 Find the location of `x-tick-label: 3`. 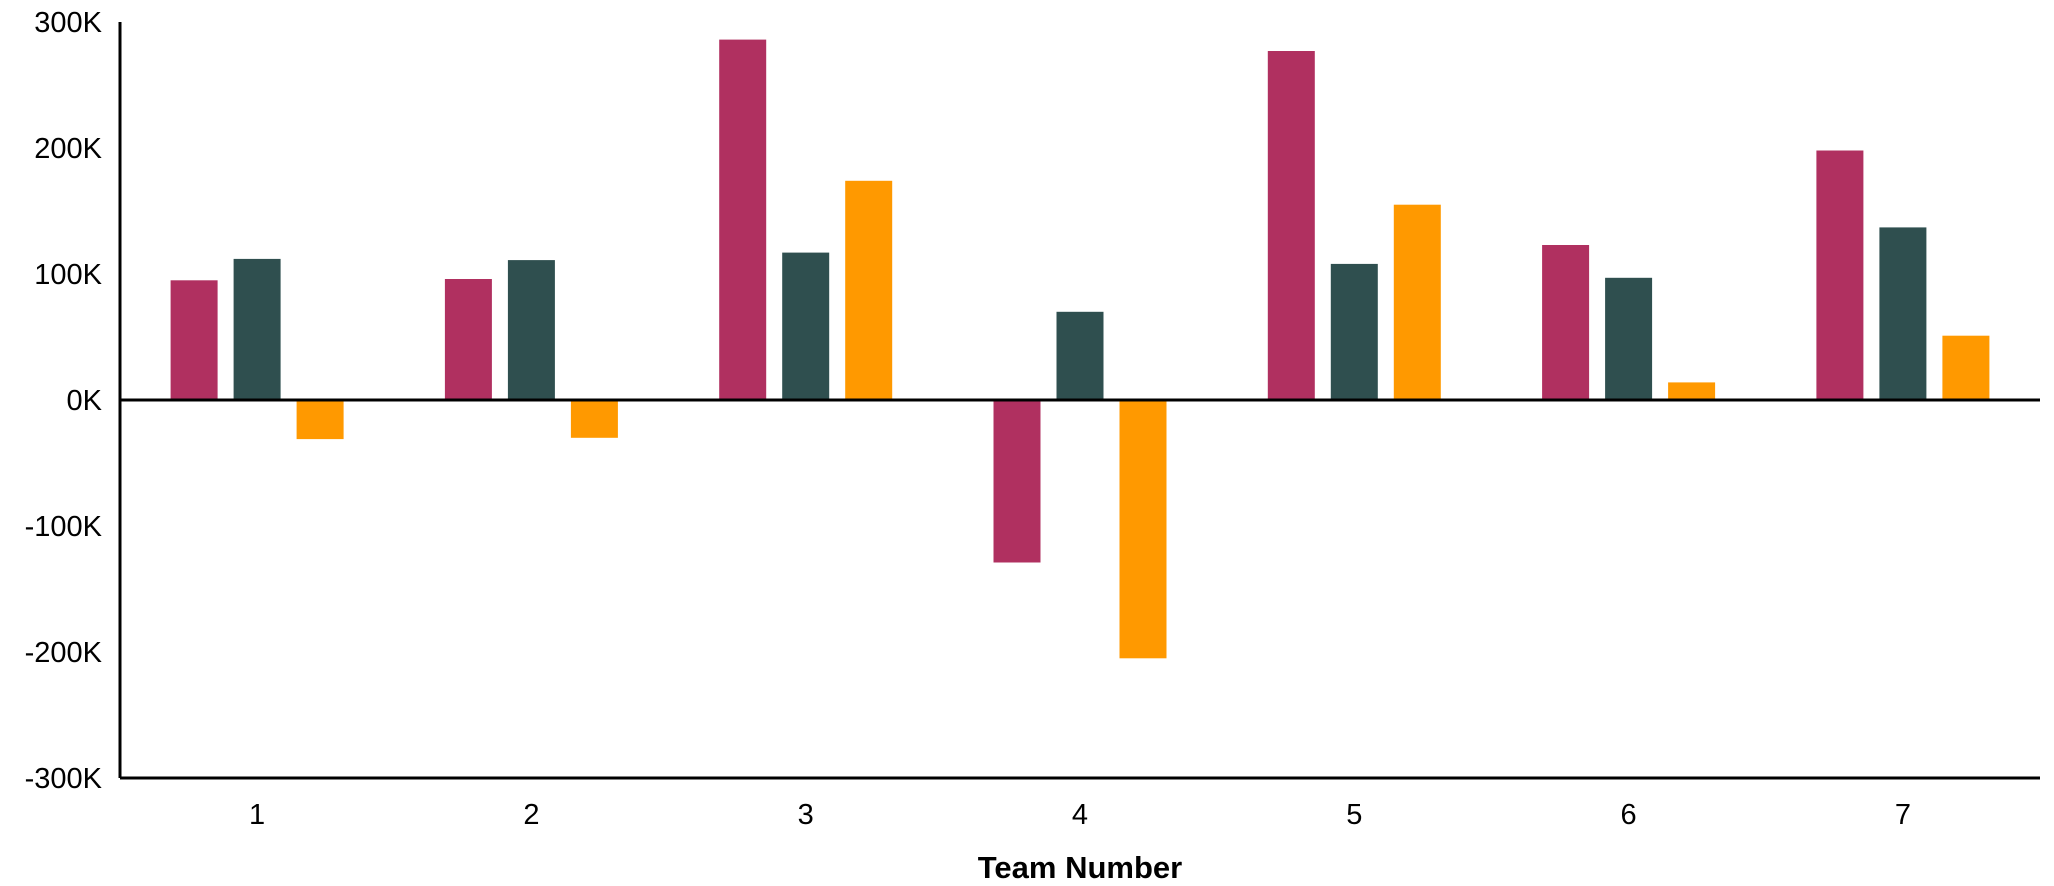

x-tick-label: 3 is located at coordinates (806, 815).